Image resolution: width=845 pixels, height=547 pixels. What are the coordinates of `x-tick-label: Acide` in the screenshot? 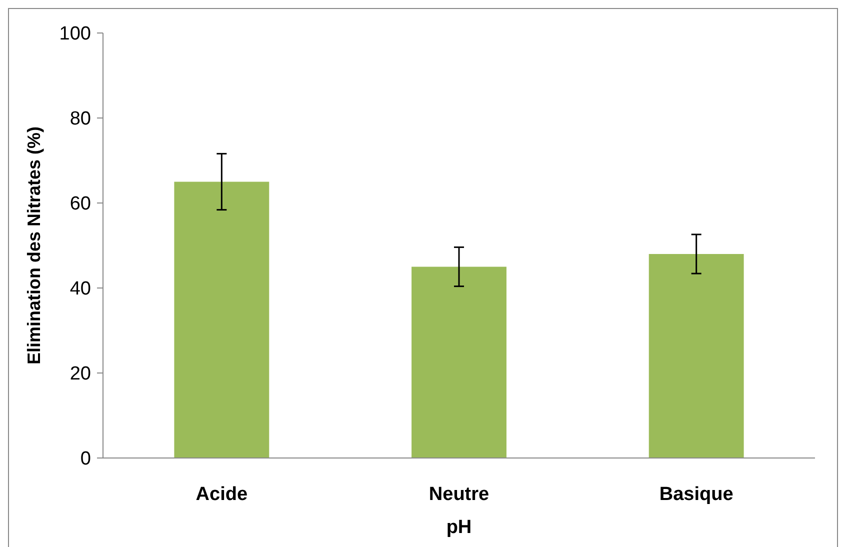 It's located at (222, 494).